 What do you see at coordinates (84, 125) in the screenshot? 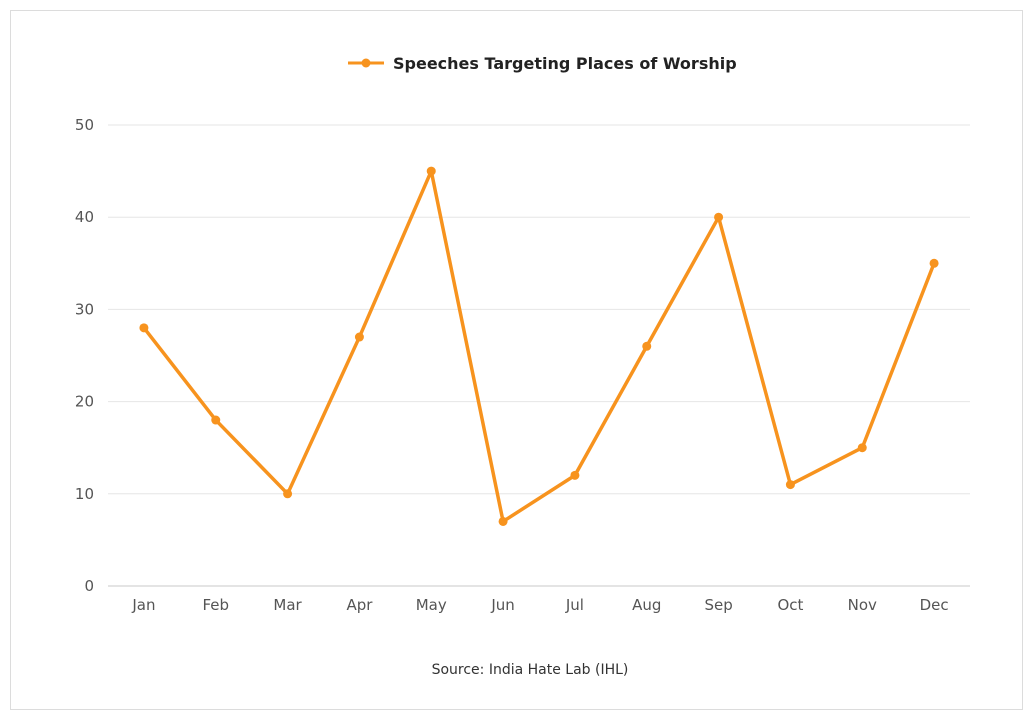
I see `y-tick-label-50: 50` at bounding box center [84, 125].